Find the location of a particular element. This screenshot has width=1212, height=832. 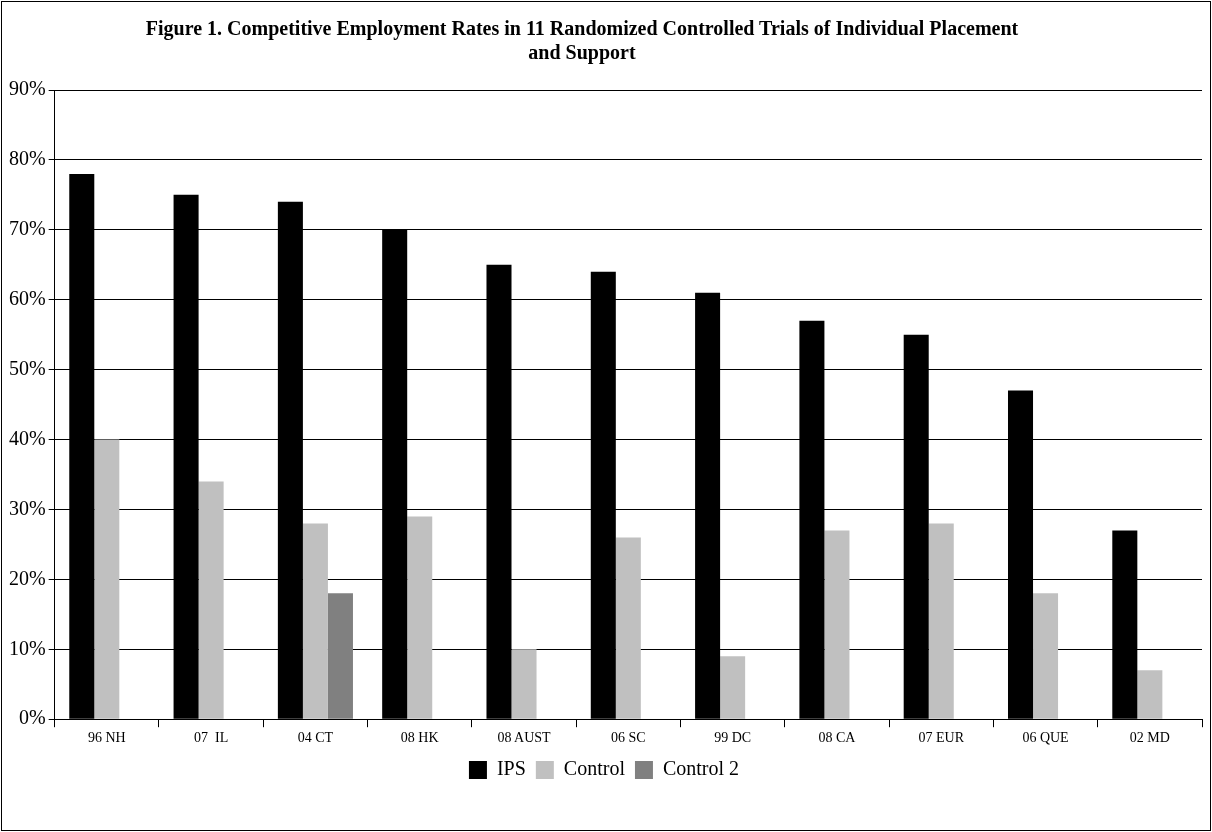

y-tick-label: 20% is located at coordinates (27, 577).